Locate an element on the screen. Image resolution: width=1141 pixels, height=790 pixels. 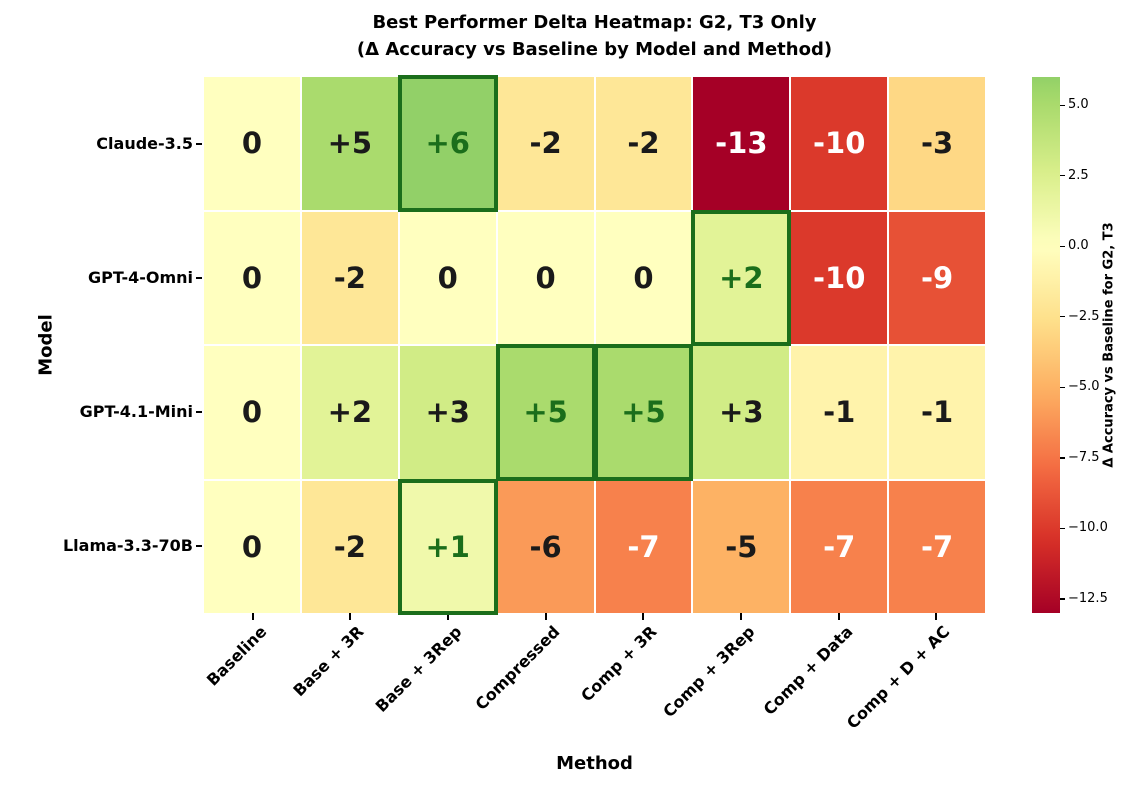
colorbar is located at coordinates (1046, 345).